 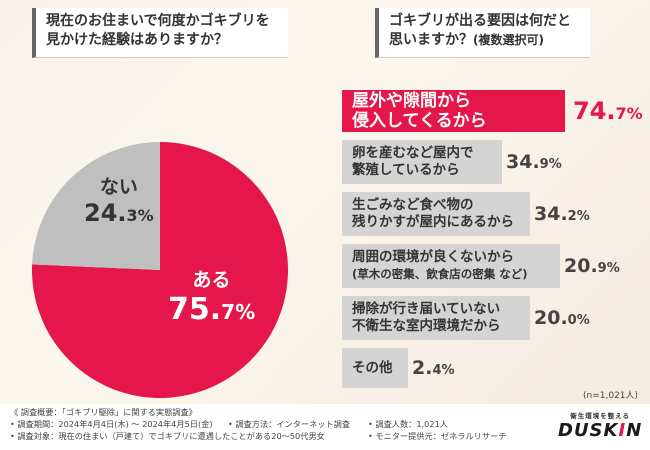 What do you see at coordinates (433, 222) in the screenshot?
I see `bar-2-label-2: 残りかすが屋内にあるから` at bounding box center [433, 222].